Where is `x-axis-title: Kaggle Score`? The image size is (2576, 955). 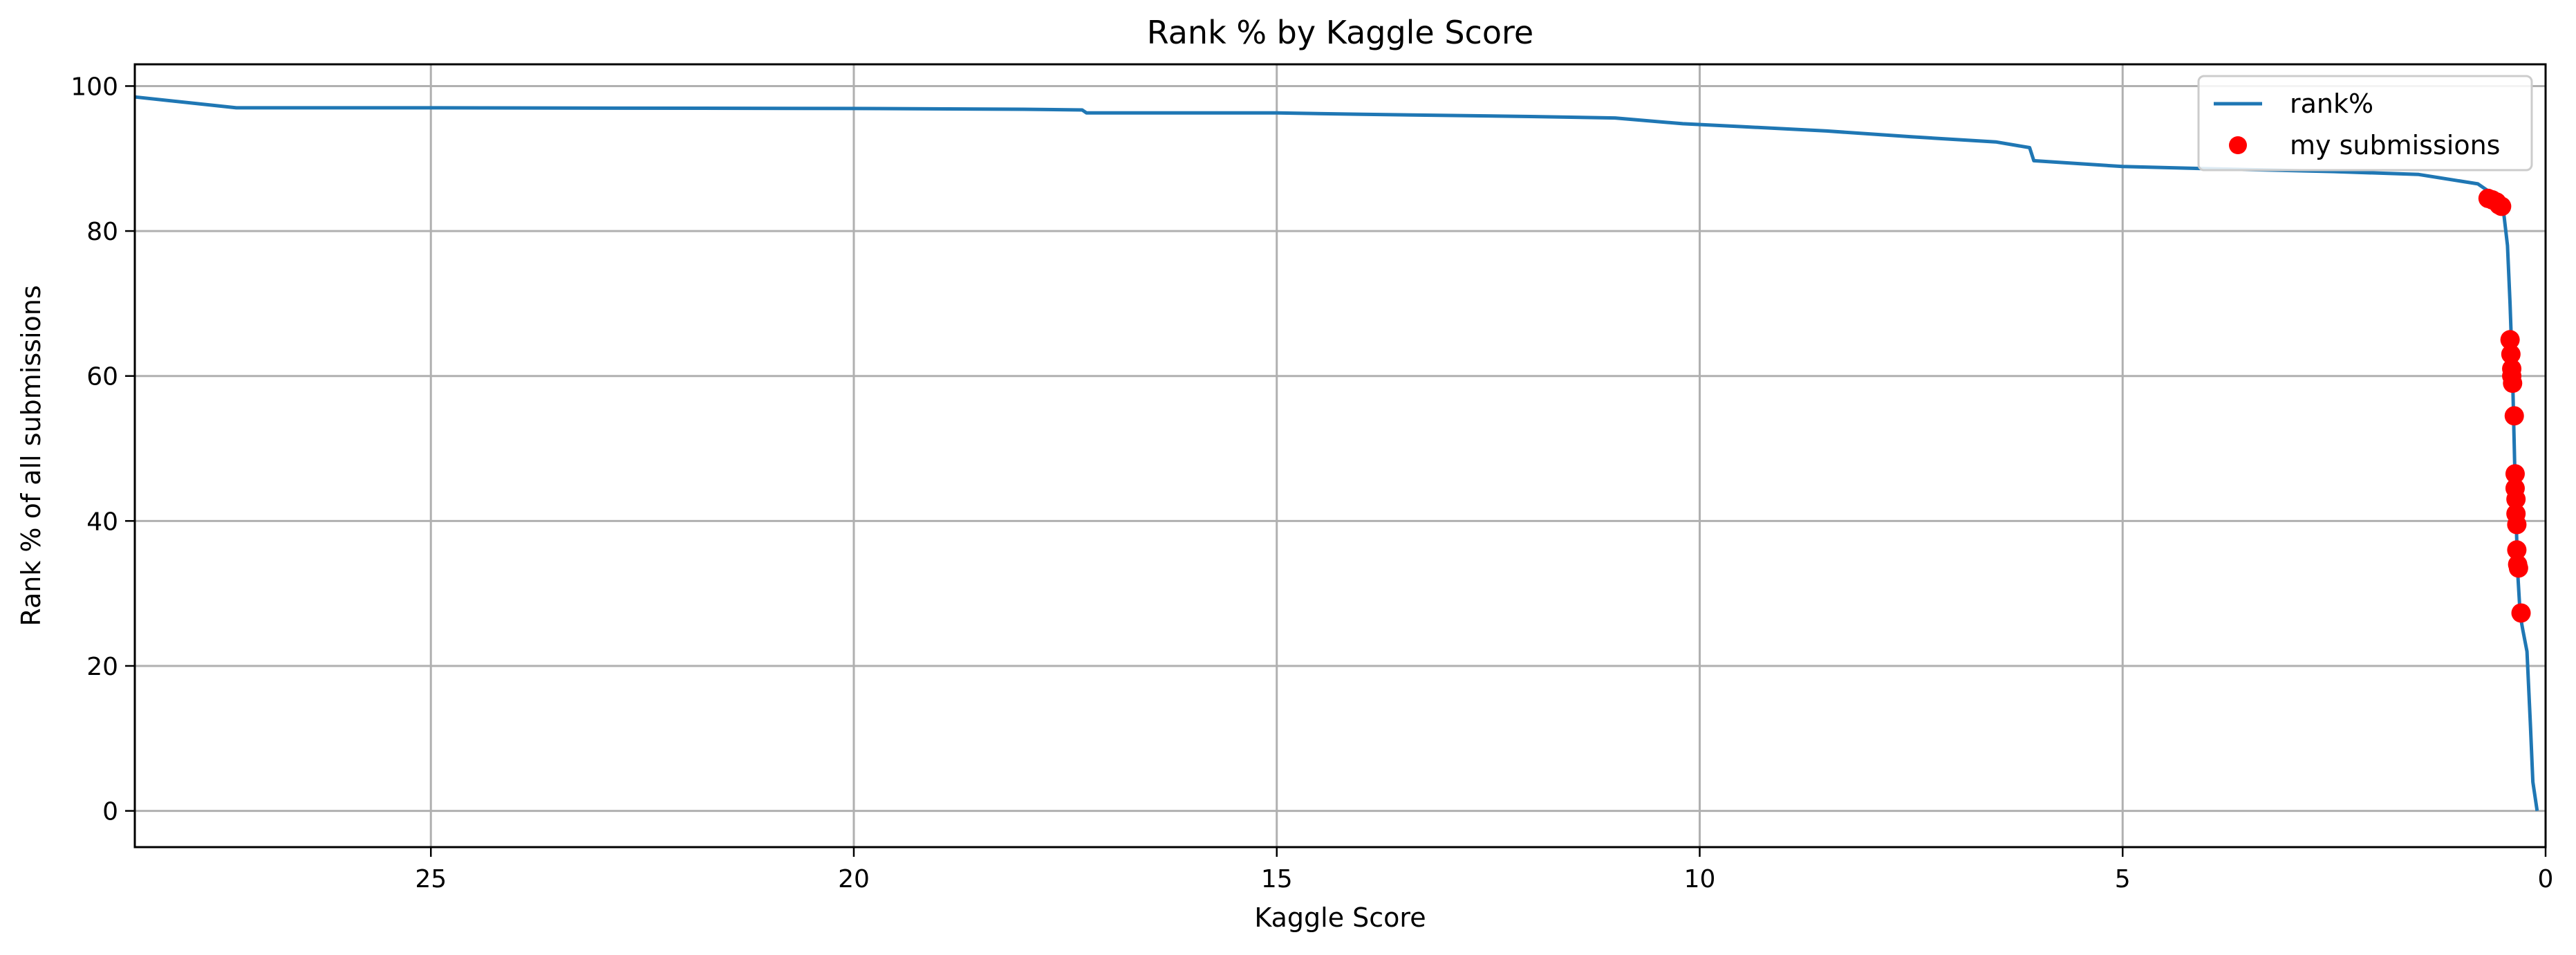 x-axis-title: Kaggle Score is located at coordinates (1340, 917).